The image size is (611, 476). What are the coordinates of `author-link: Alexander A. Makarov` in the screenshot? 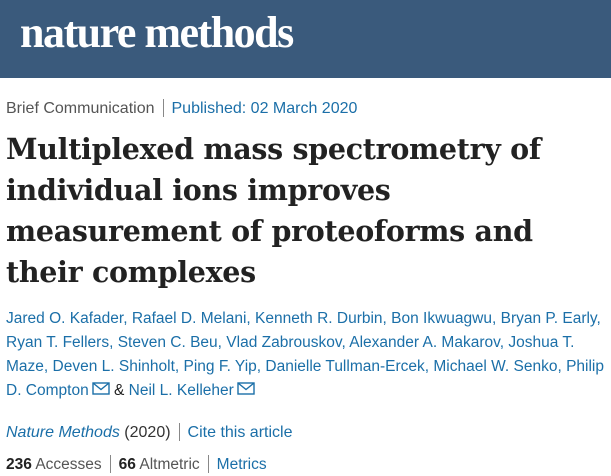 It's located at (424, 342).